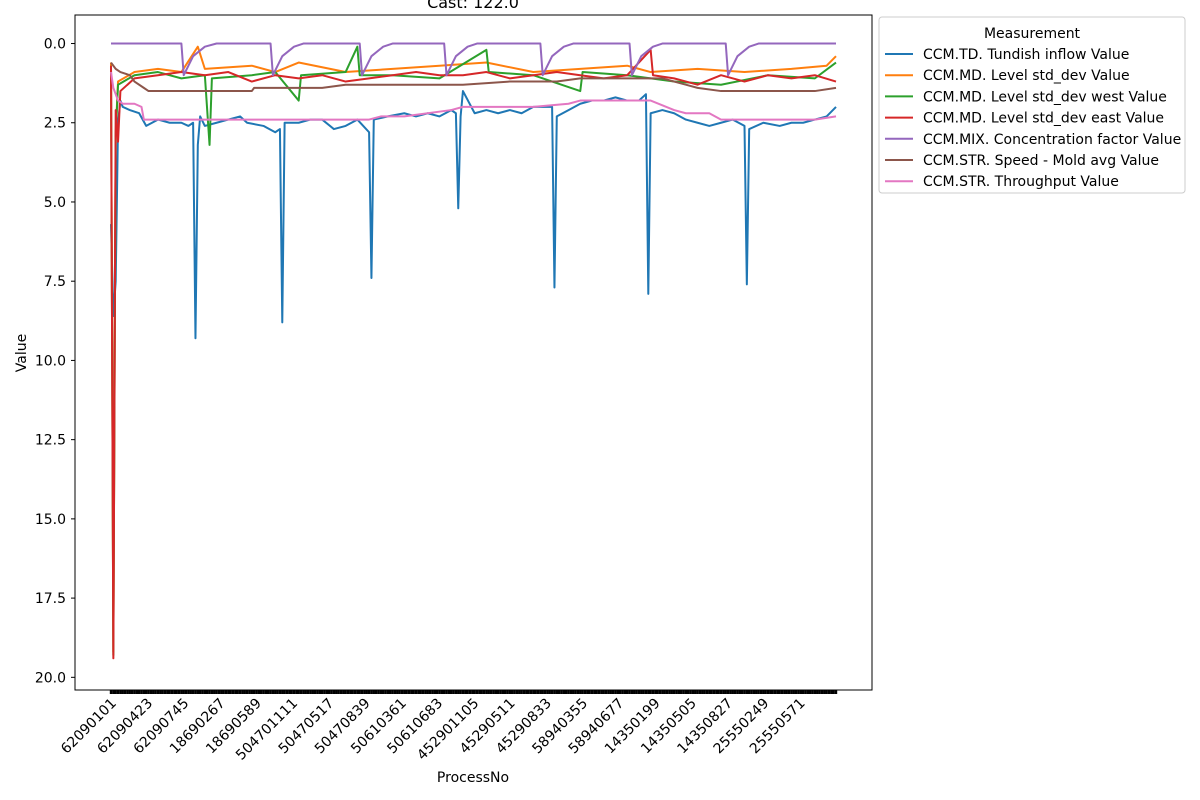 This screenshot has width=1200, height=800. Describe the element at coordinates (473, 6) in the screenshot. I see `chart-title: Cast: 122.0` at that location.